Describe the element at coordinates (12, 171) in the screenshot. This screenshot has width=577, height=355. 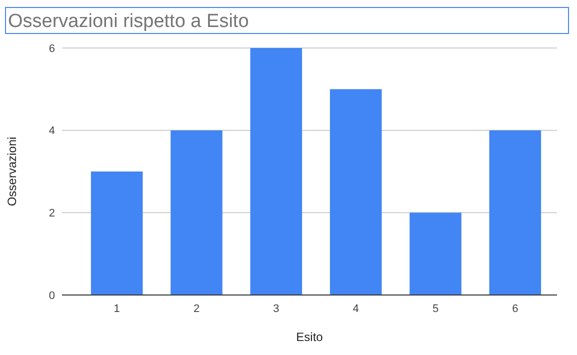
I see `y-axis-title: Osservazioni` at that location.